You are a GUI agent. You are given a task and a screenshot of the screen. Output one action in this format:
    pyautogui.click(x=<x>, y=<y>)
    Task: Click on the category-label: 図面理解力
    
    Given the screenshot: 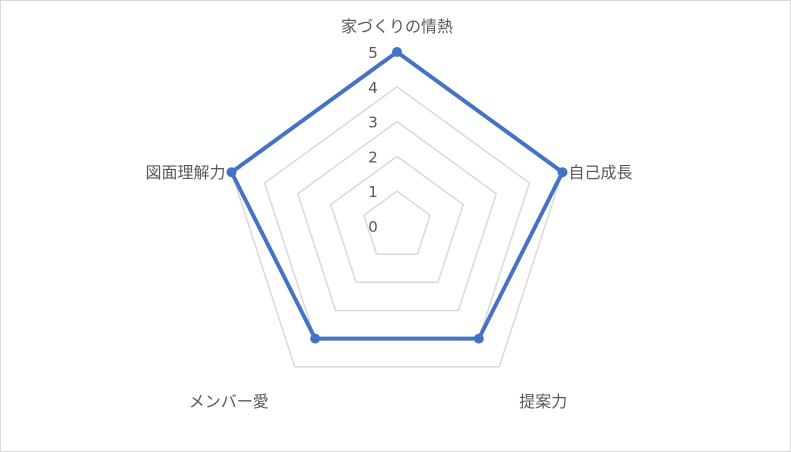 What is the action you would take?
    pyautogui.click(x=186, y=172)
    